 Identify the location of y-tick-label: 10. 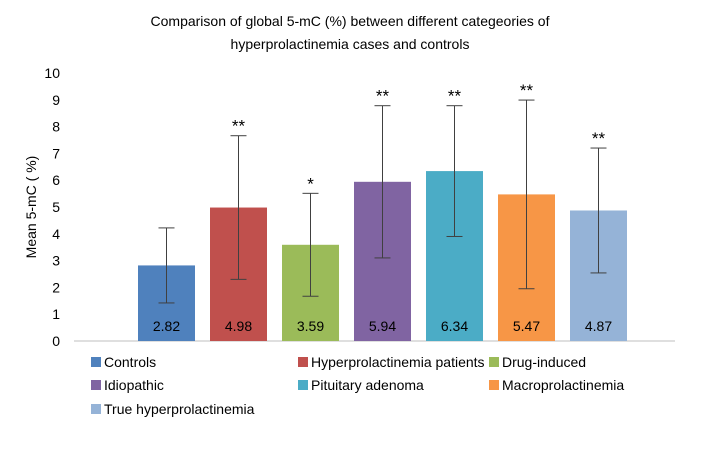
(52, 73).